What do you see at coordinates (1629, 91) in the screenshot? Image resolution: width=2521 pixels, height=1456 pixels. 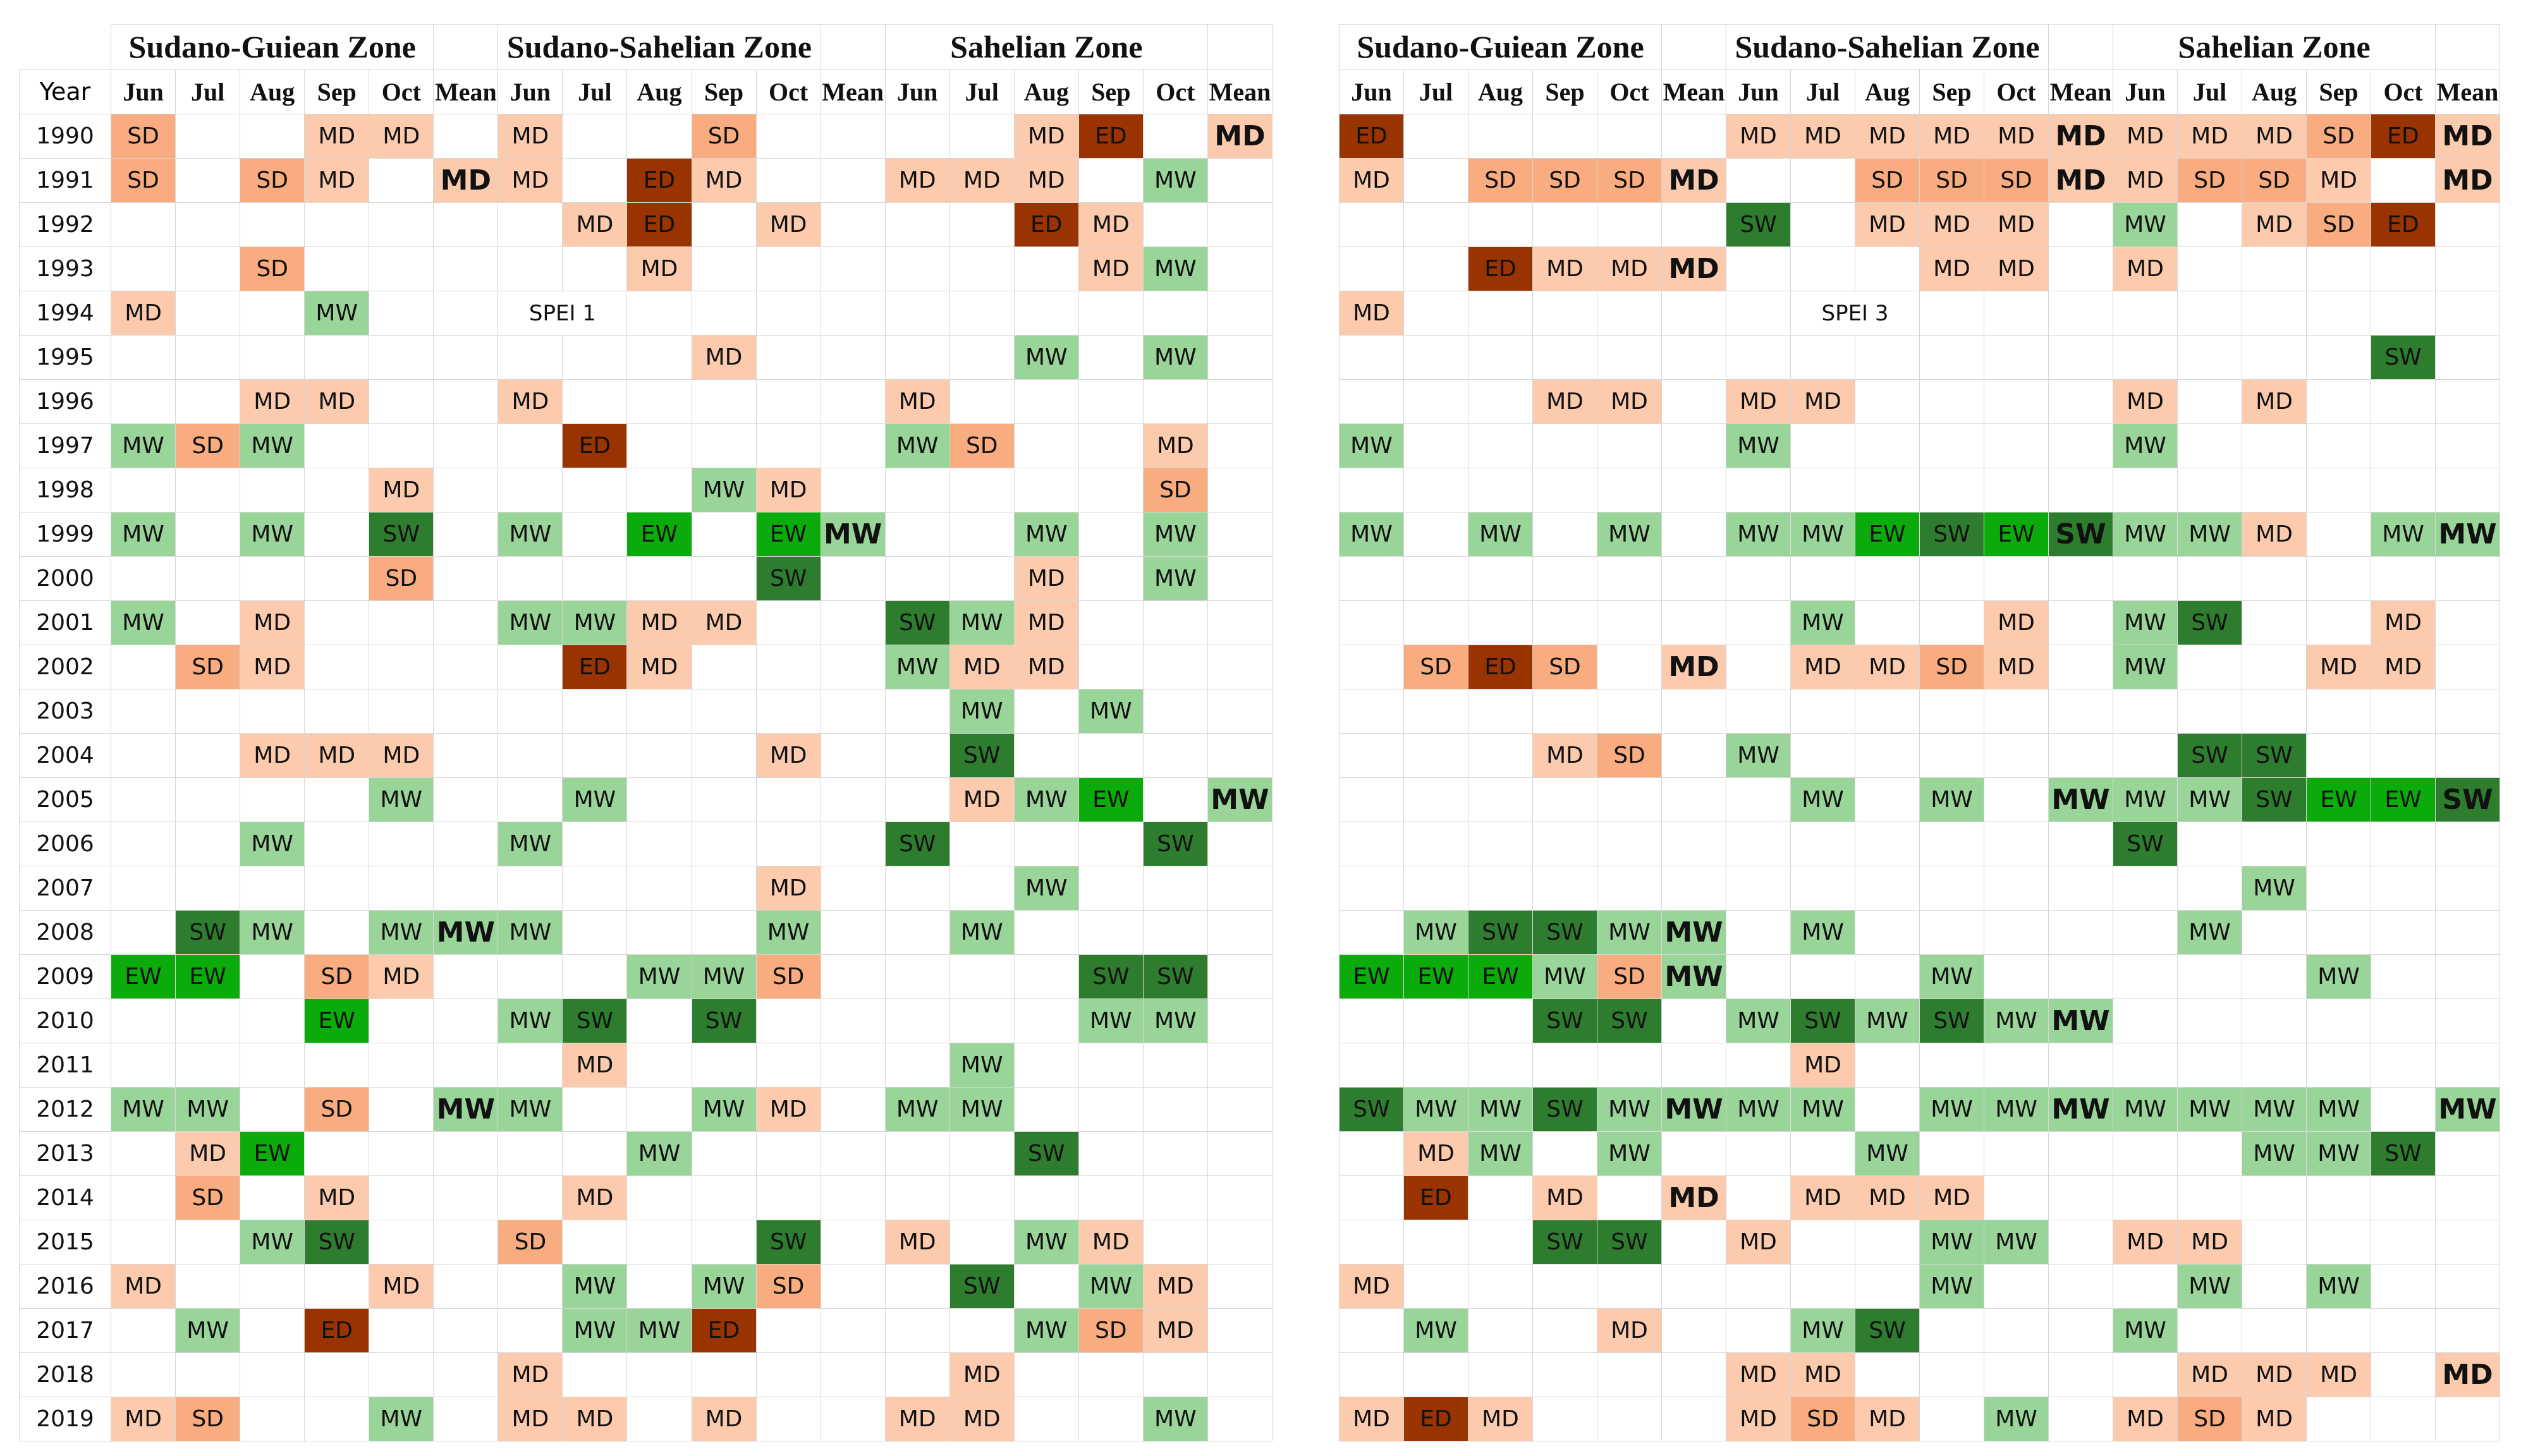 I see `month-header: Oct` at bounding box center [1629, 91].